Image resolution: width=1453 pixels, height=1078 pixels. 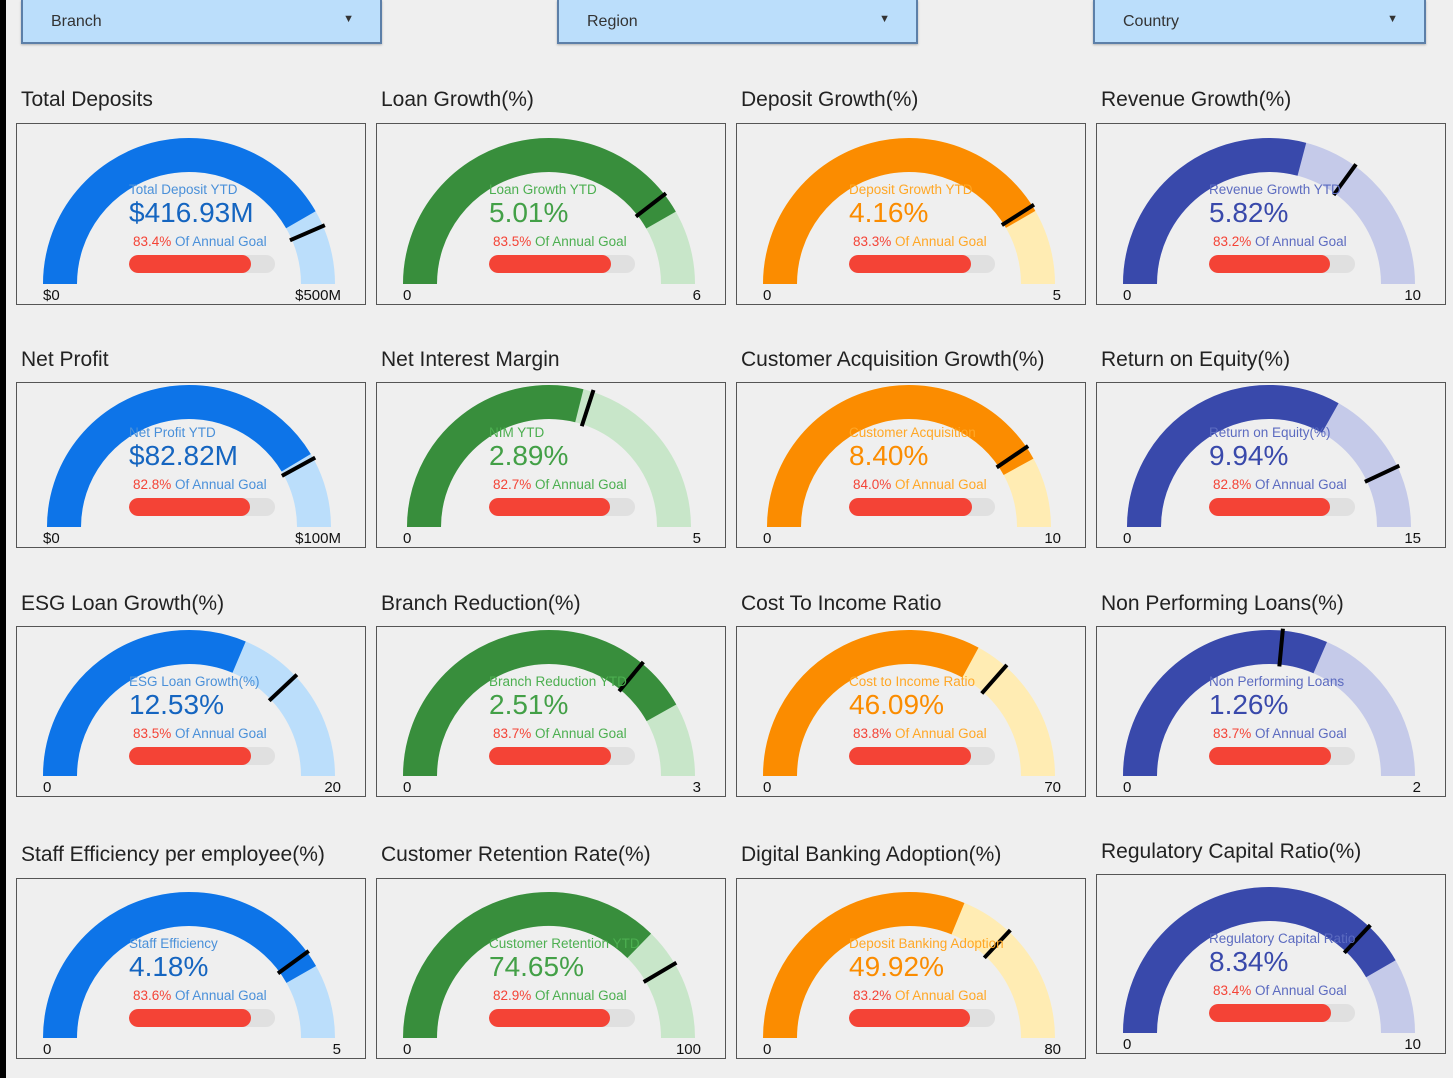 What do you see at coordinates (889, 212) in the screenshot?
I see `gauge-value: 4.16%` at bounding box center [889, 212].